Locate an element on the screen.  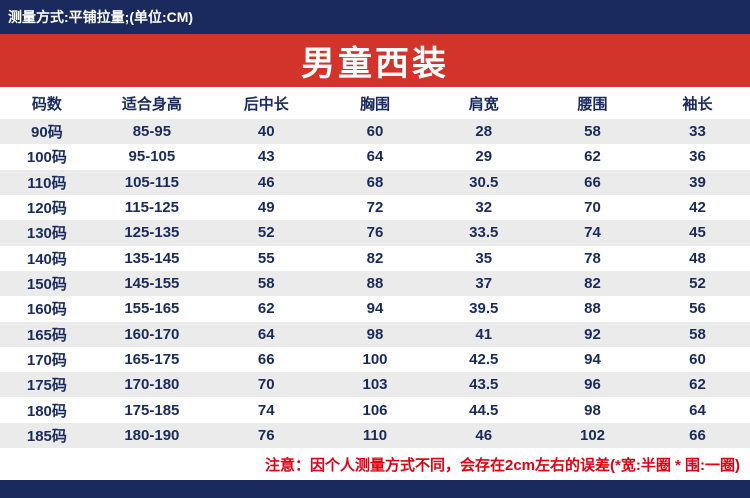
table-cell: 78 is located at coordinates (592, 258).